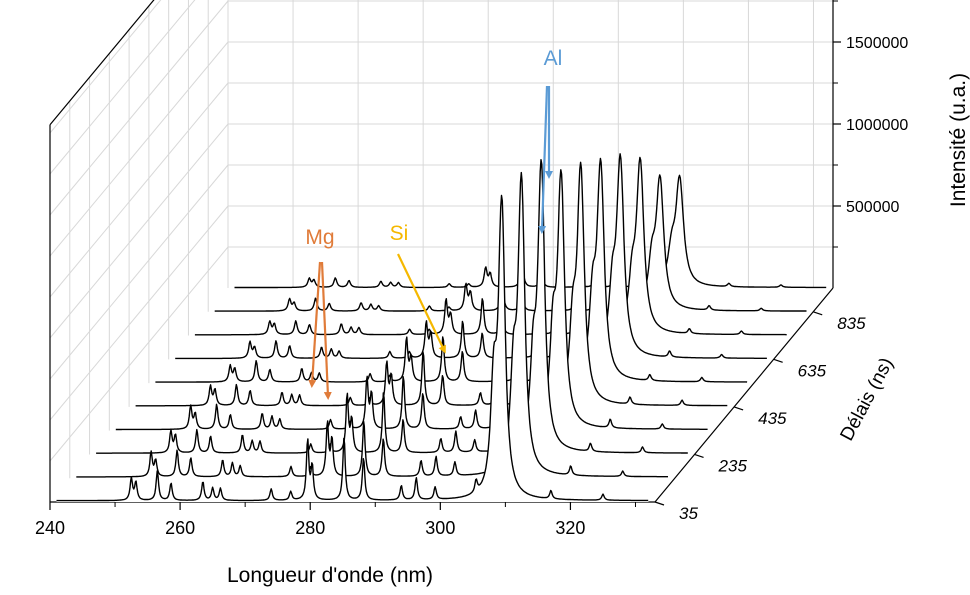 The width and height of the screenshot is (970, 595). I want to click on y-tick-label: 635, so click(812, 370).